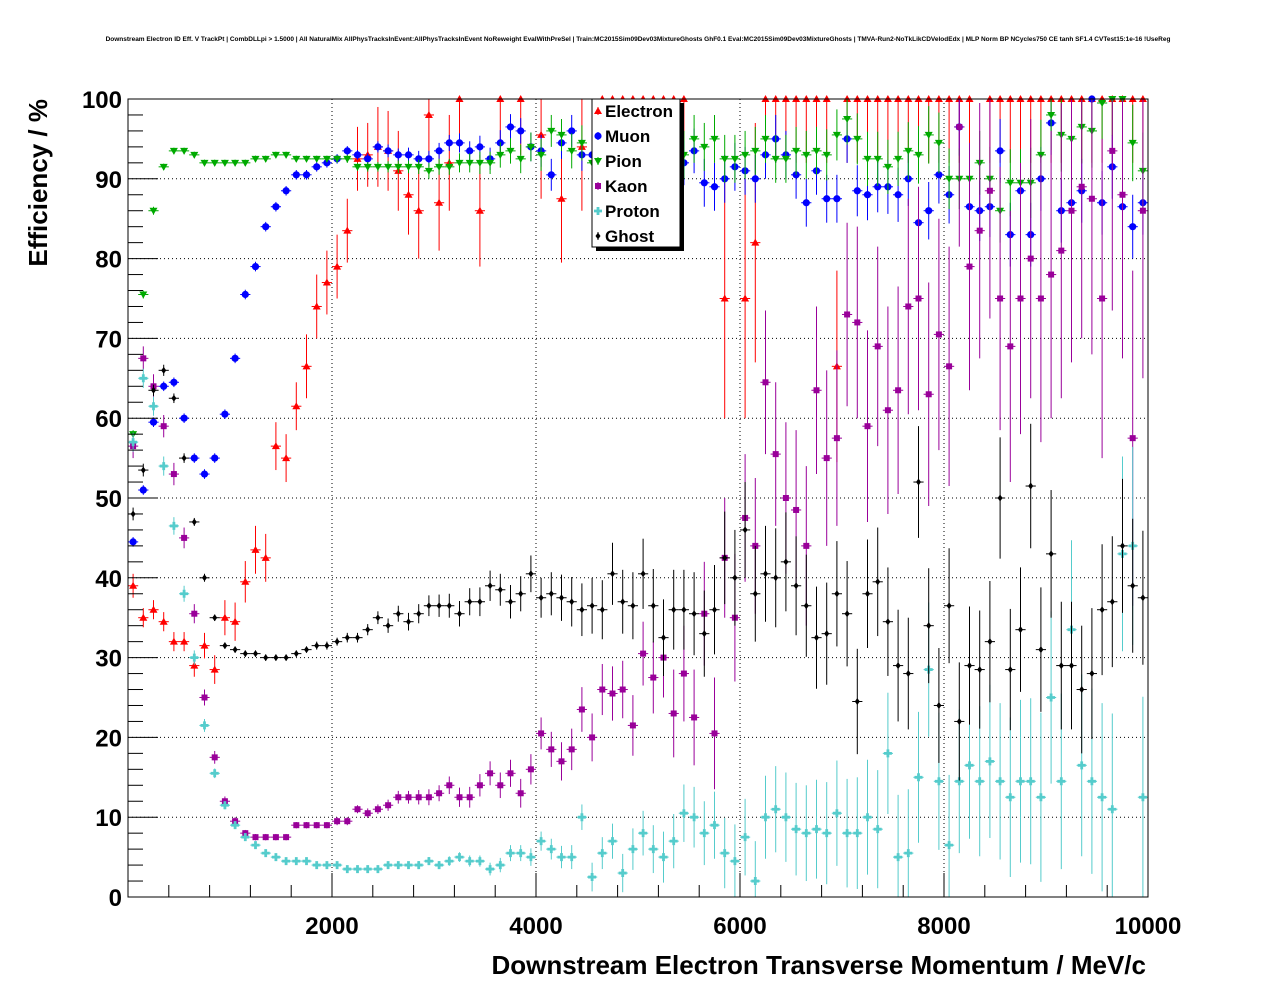 The image size is (1276, 996). What do you see at coordinates (639, 111) in the screenshot?
I see `legend-label-electron: Electron` at bounding box center [639, 111].